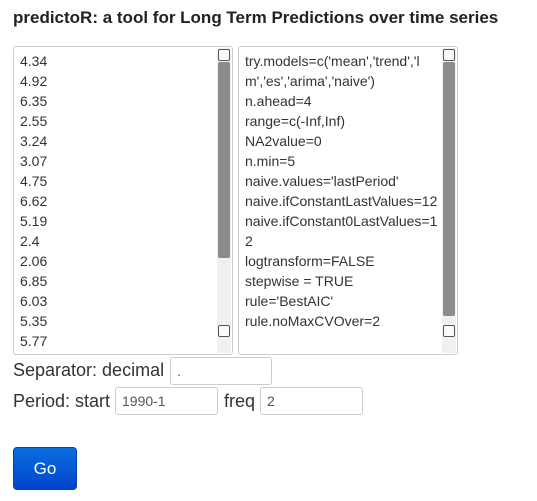 Image resolution: width=537 pixels, height=501 pixels. What do you see at coordinates (34, 141) in the screenshot?
I see `text-line: 3.24` at bounding box center [34, 141].